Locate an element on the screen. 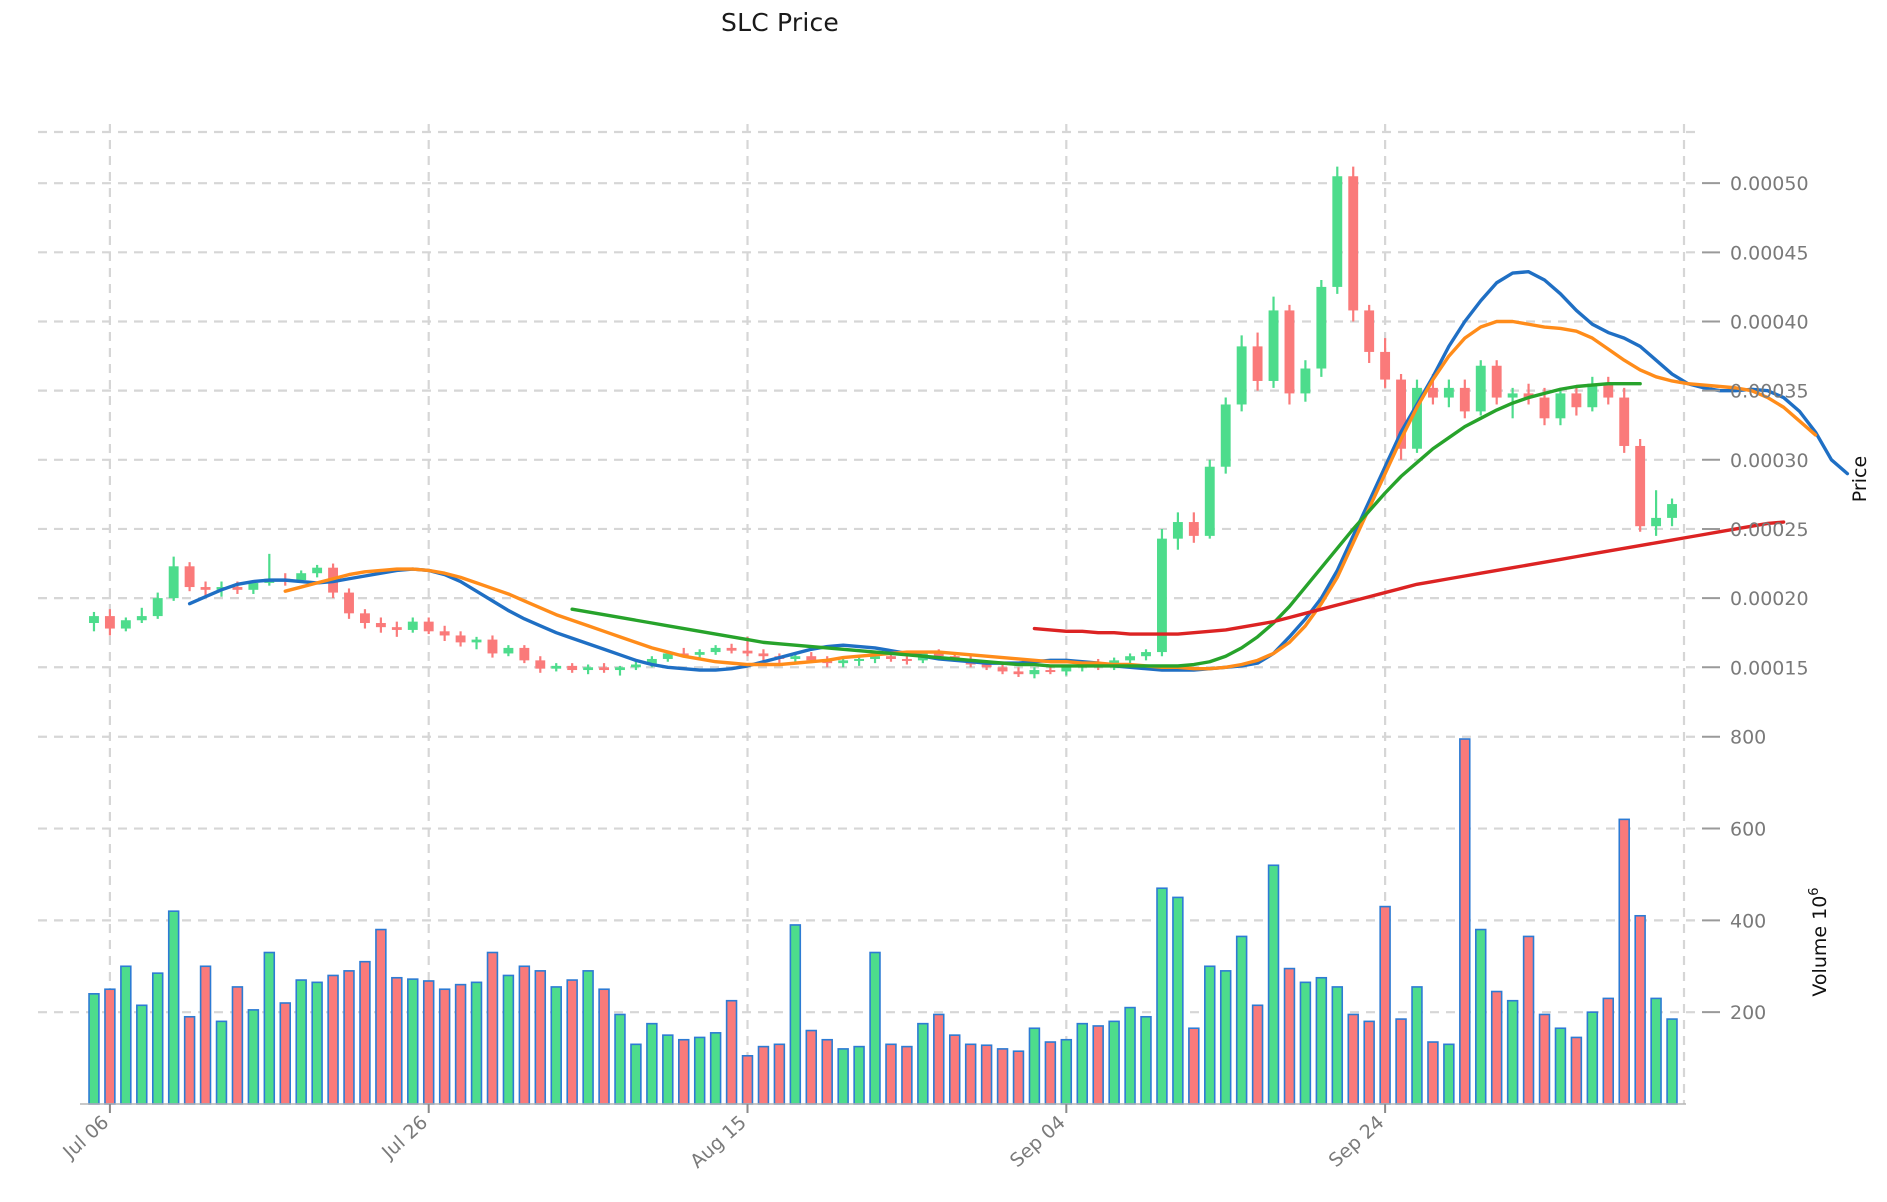  price-axis-title: Price is located at coordinates (1860, 479).